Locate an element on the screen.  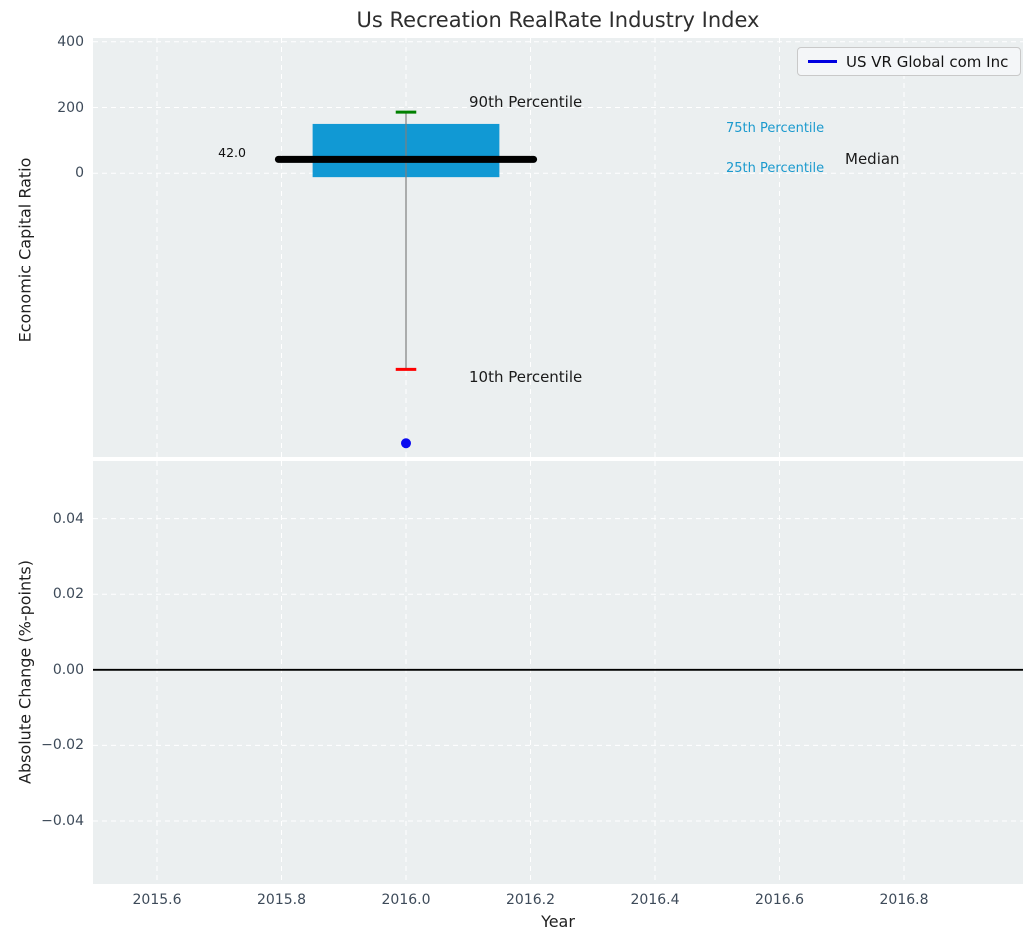
x-axis-label: Year is located at coordinates (558, 921).